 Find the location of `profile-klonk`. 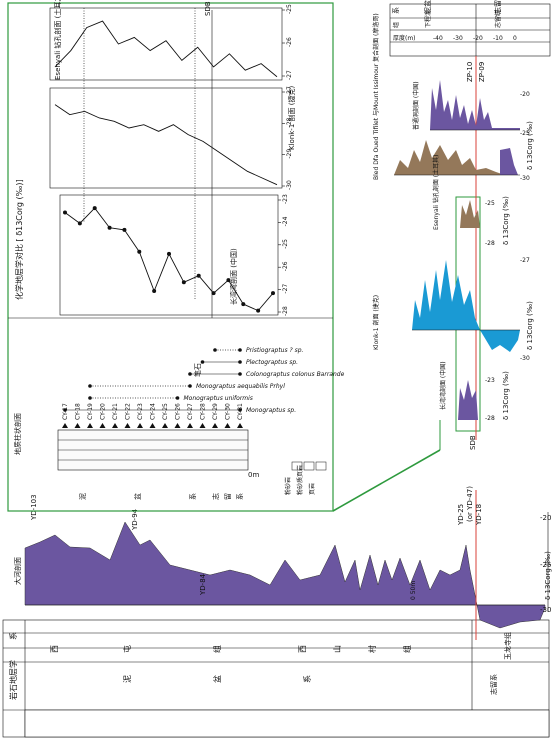

profile-klonk is located at coordinates (466, 306).